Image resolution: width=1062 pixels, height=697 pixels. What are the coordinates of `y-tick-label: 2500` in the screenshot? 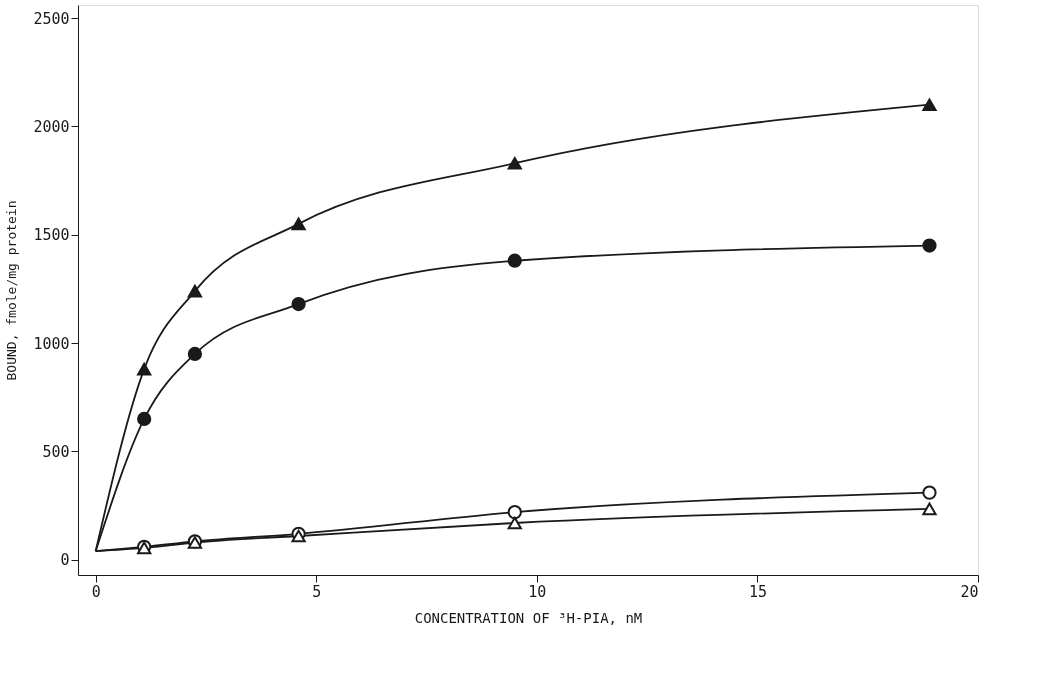 It's located at (51, 18).